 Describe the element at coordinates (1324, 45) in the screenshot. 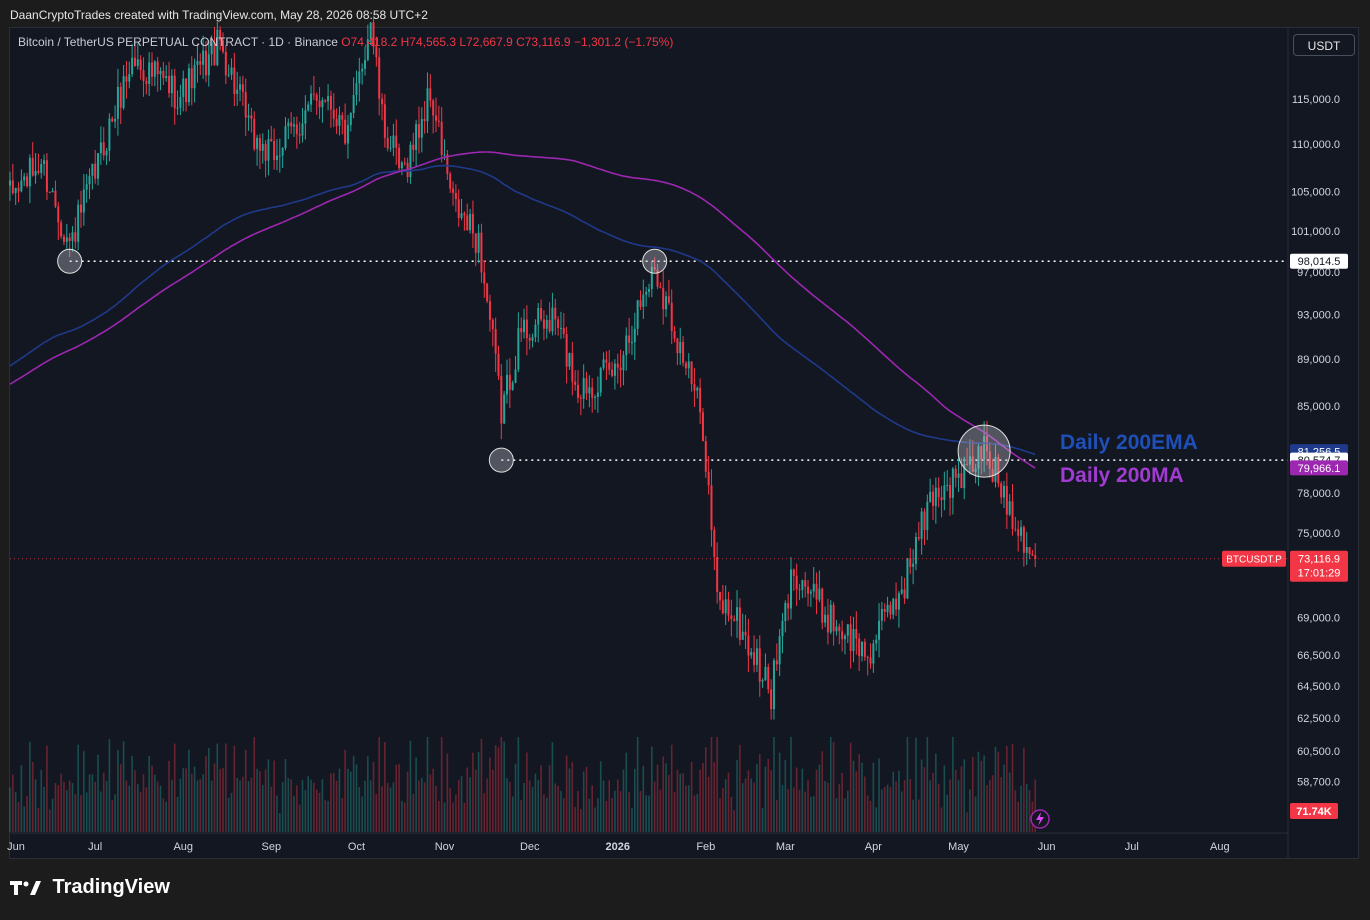

I see `currency-button: USDT` at that location.